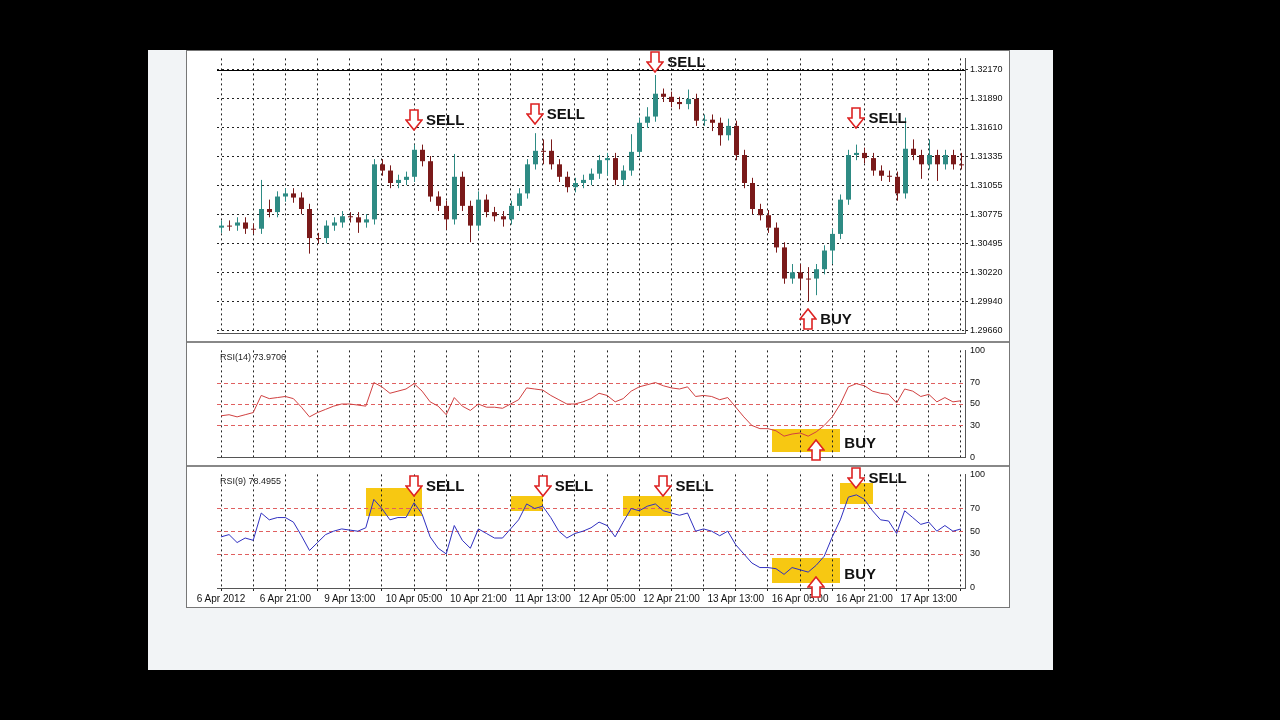  Describe the element at coordinates (479, 598) in the screenshot. I see `x-tick-label: 10 Apr 21:00` at that location.